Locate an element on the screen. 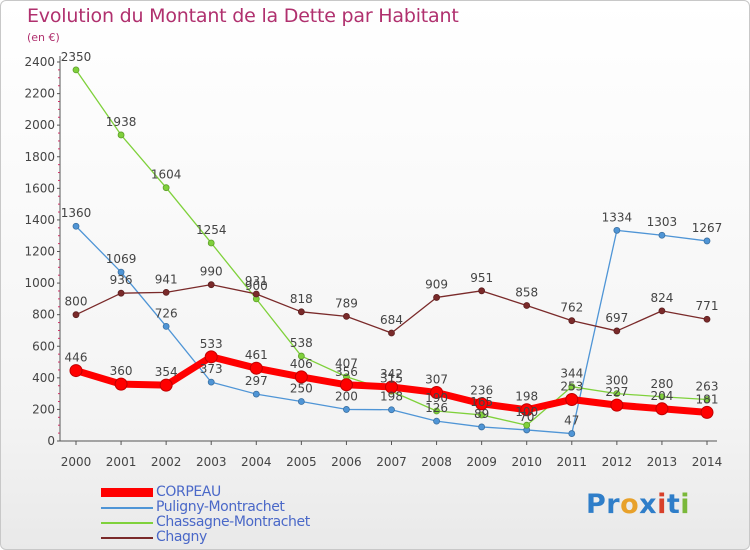 Image resolution: width=750 pixels, height=550 pixels. data-label: 824 is located at coordinates (661, 298).